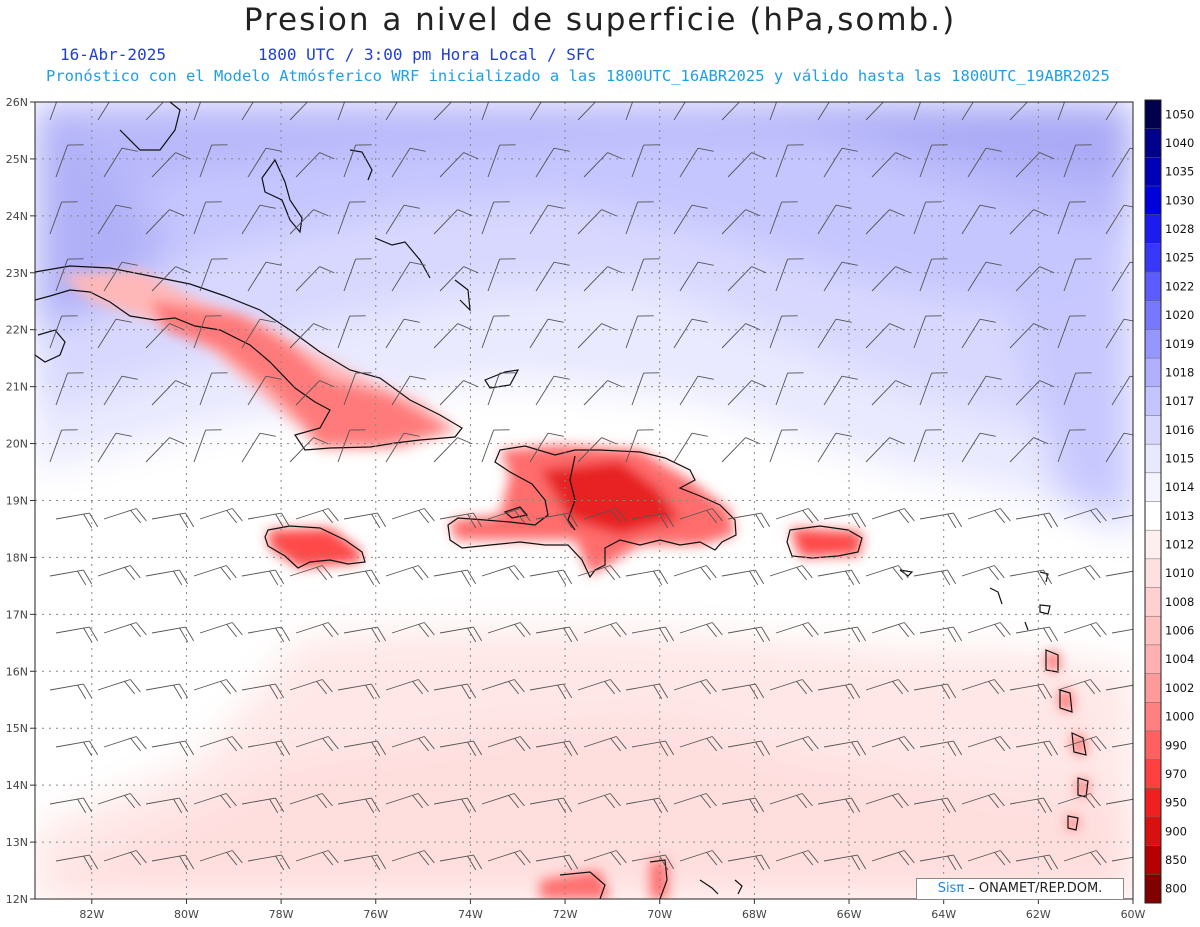 This screenshot has height=927, width=1200. Describe the element at coordinates (91, 914) in the screenshot. I see `lon-tick-label: 82W` at that location.